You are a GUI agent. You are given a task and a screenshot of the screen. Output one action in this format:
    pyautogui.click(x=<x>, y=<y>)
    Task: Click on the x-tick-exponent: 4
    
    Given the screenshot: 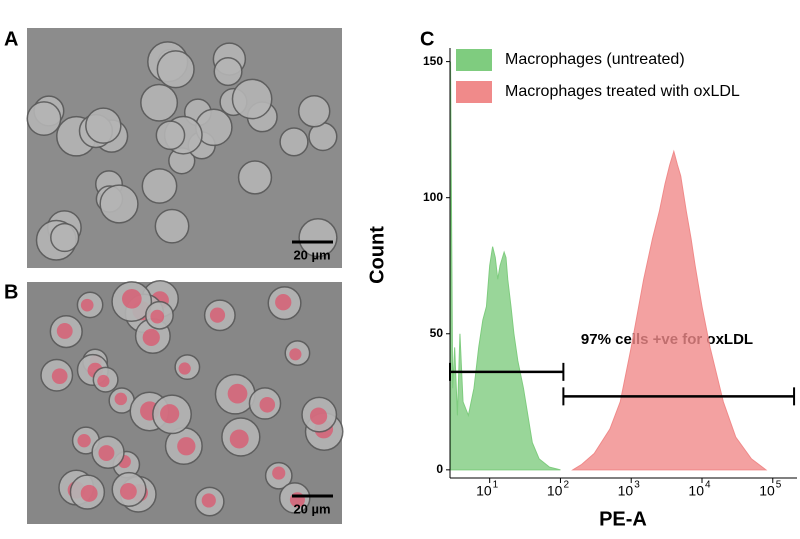 What is the action you would take?
    pyautogui.click(x=708, y=485)
    